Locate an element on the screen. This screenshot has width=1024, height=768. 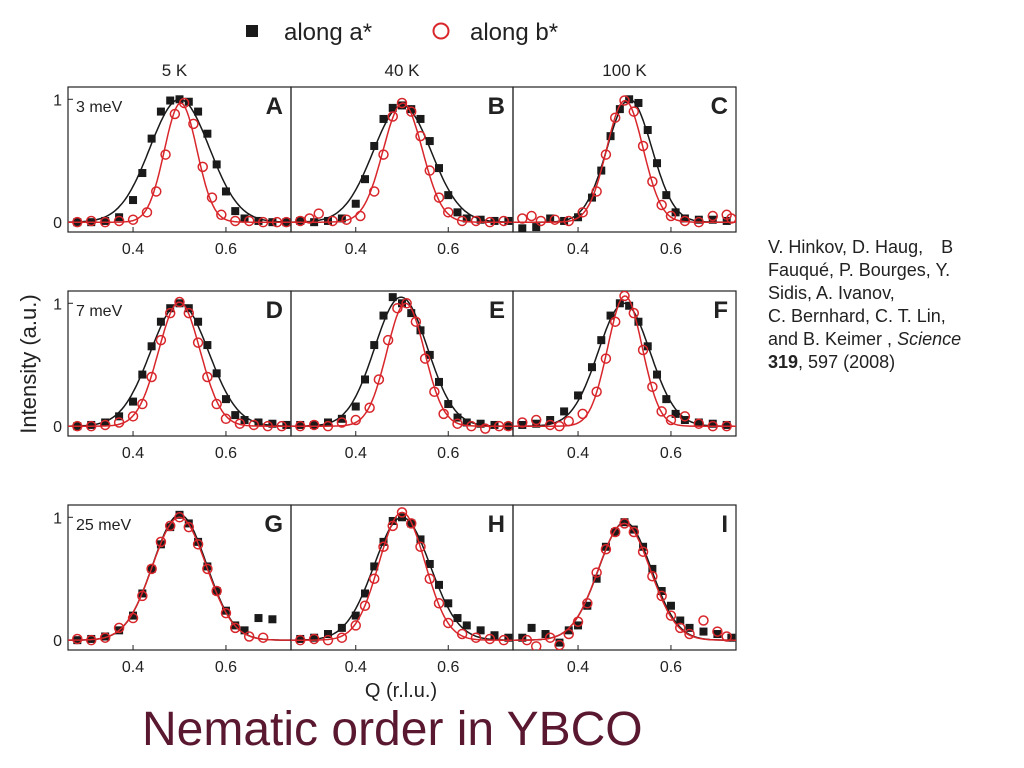
slide-title: Nematic order in YBCO is located at coordinates (392, 729).